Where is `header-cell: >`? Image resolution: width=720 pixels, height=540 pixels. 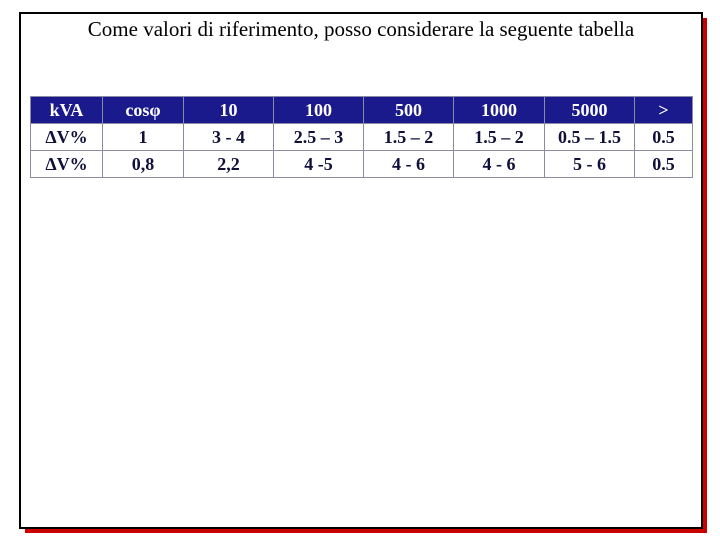
header-cell: > is located at coordinates (663, 110).